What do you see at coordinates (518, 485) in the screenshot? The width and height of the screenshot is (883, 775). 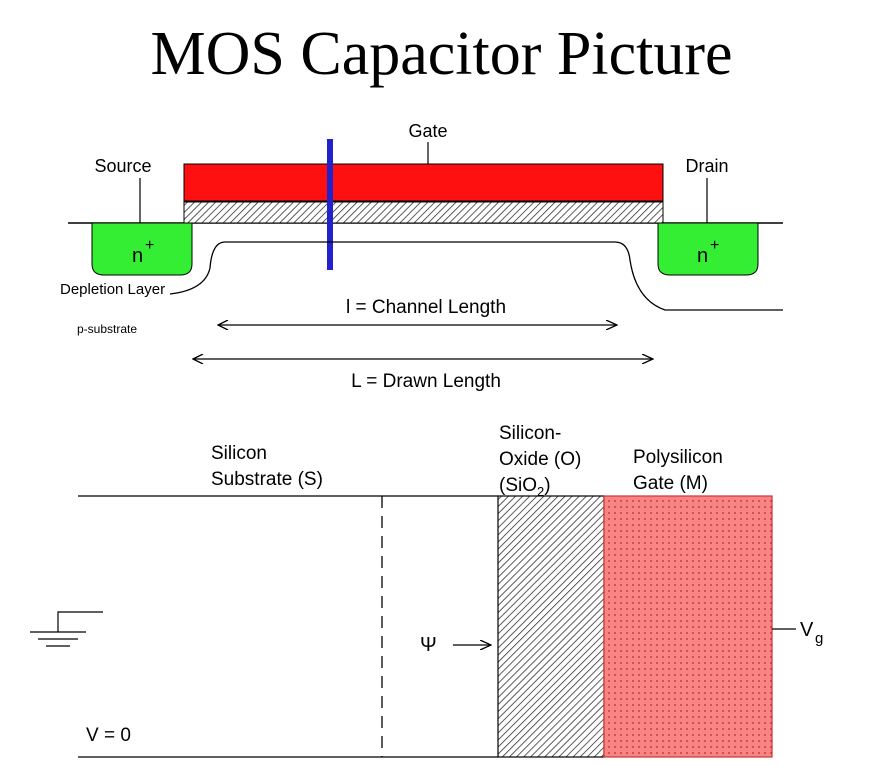 I see `oxide-formula-pre: (SiO` at bounding box center [518, 485].